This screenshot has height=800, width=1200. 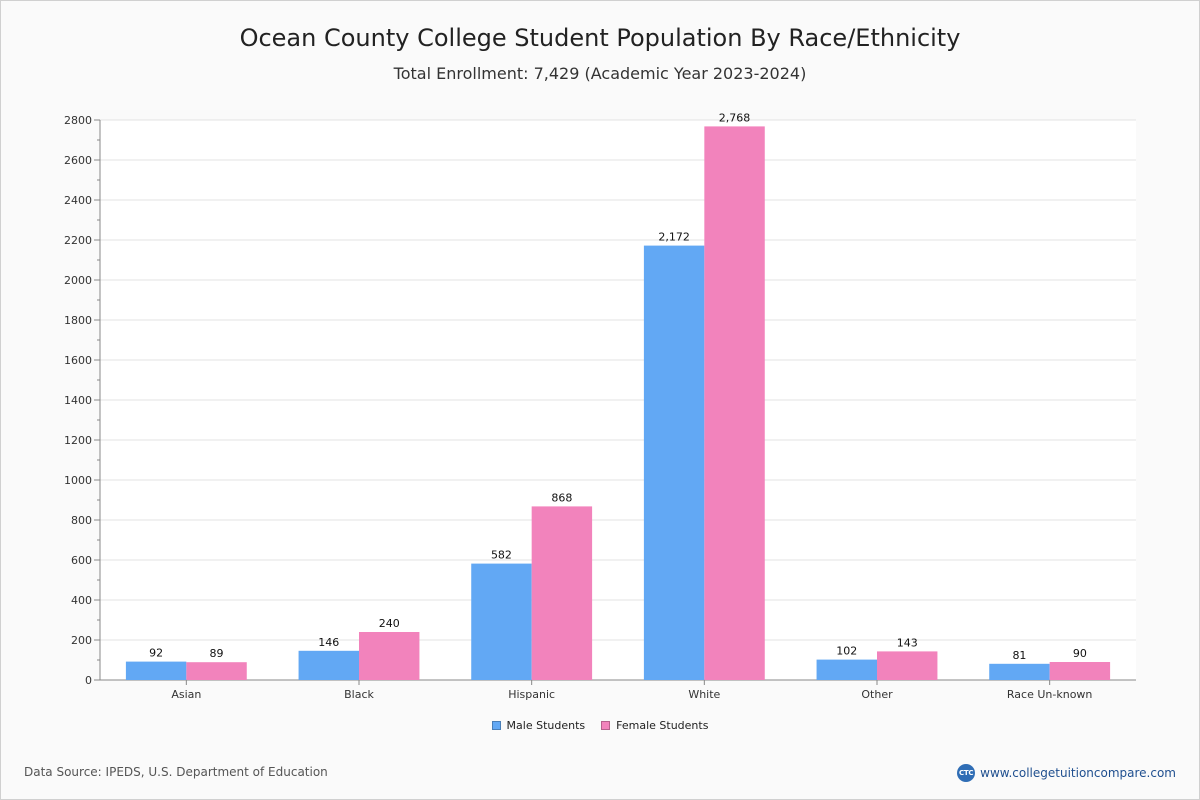 I want to click on legend-item-female: Female Students, so click(x=654, y=725).